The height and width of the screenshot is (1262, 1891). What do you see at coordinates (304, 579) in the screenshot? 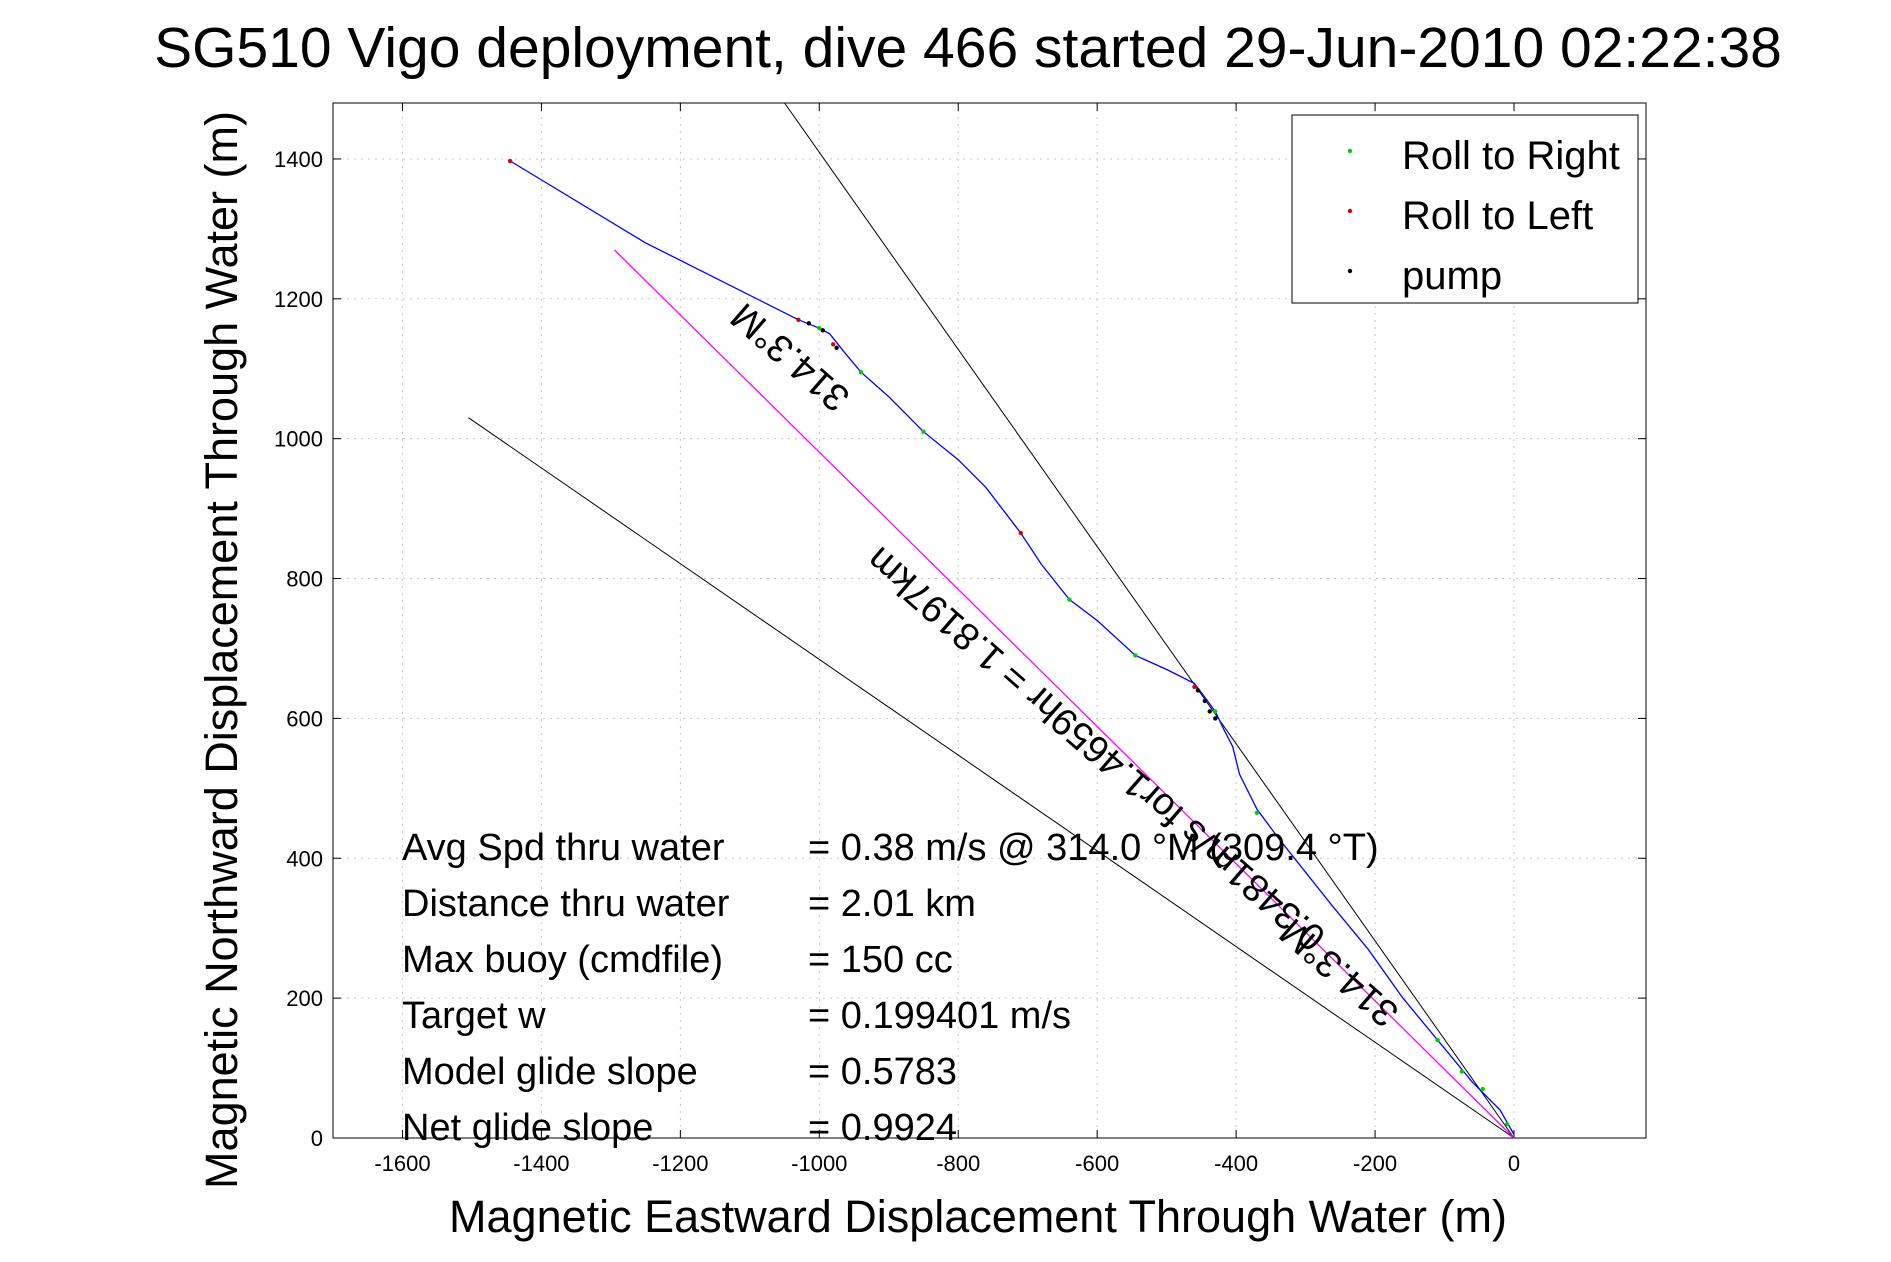
I see `y-tick-label: 800` at bounding box center [304, 579].